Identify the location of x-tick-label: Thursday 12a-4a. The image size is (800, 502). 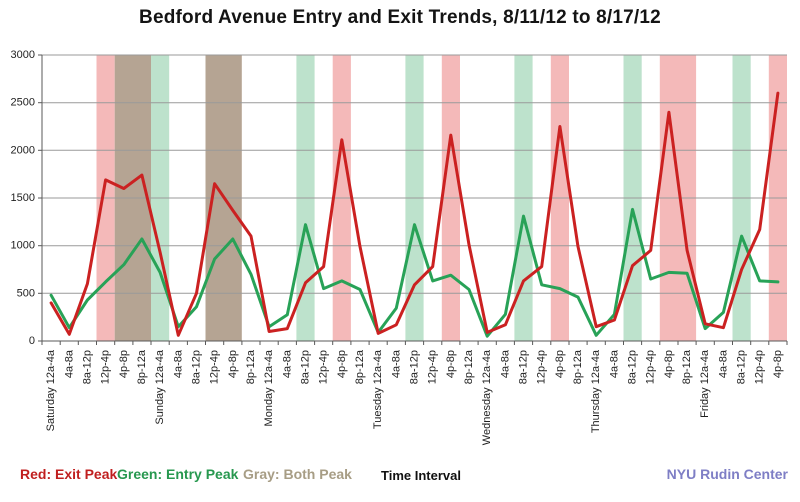
(596, 391).